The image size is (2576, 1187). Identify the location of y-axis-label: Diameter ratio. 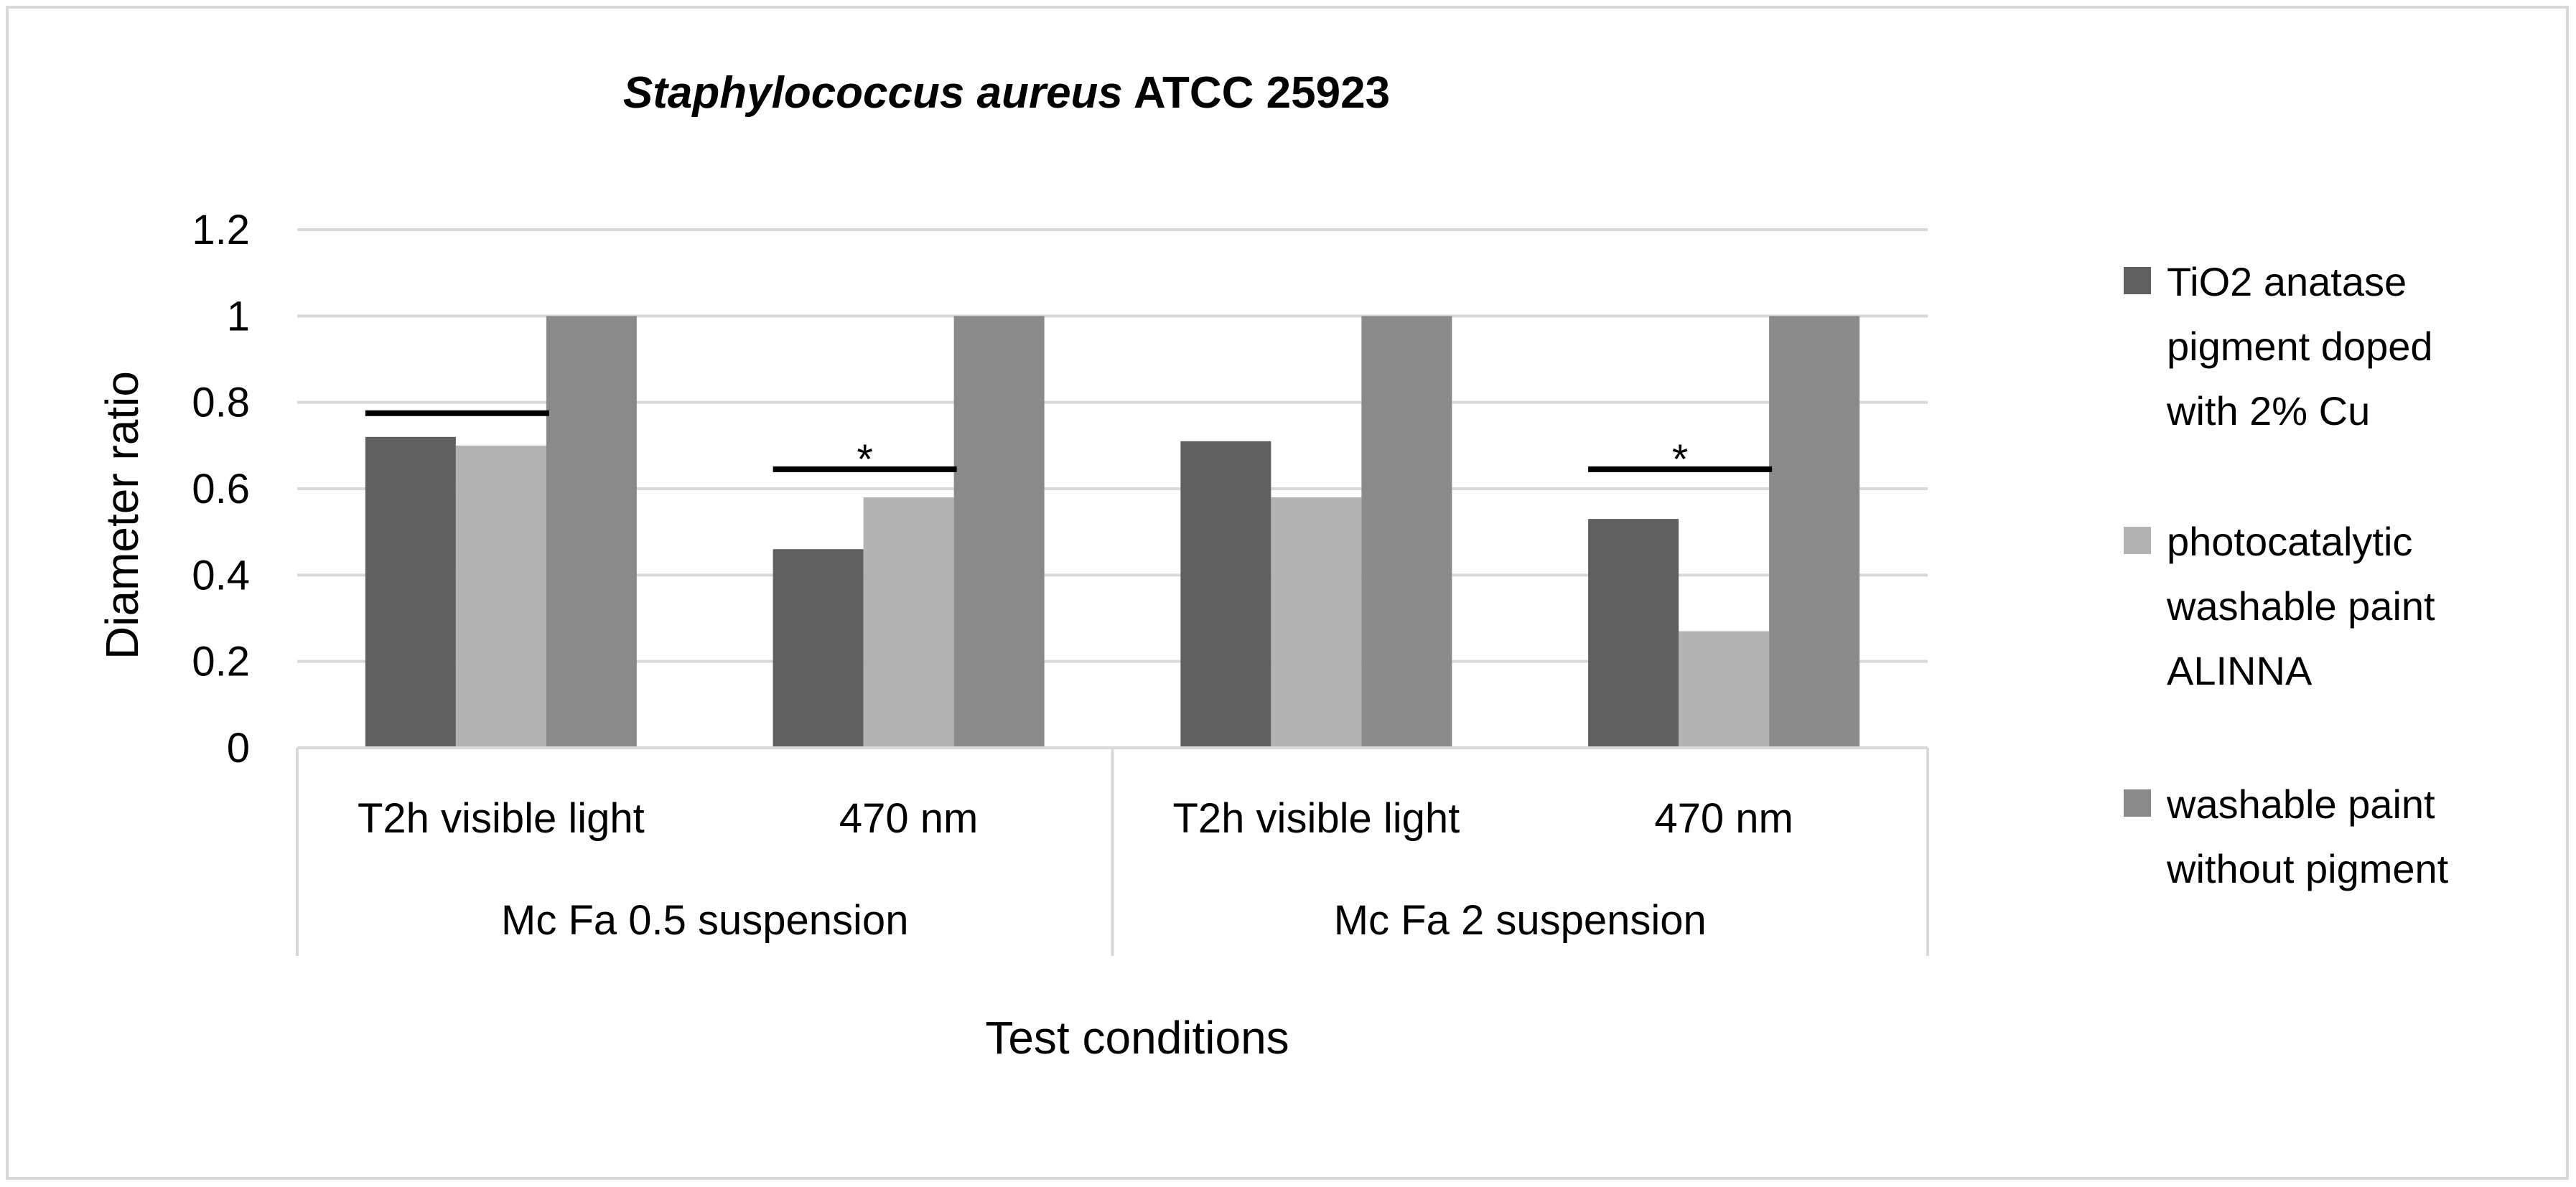
(122, 515).